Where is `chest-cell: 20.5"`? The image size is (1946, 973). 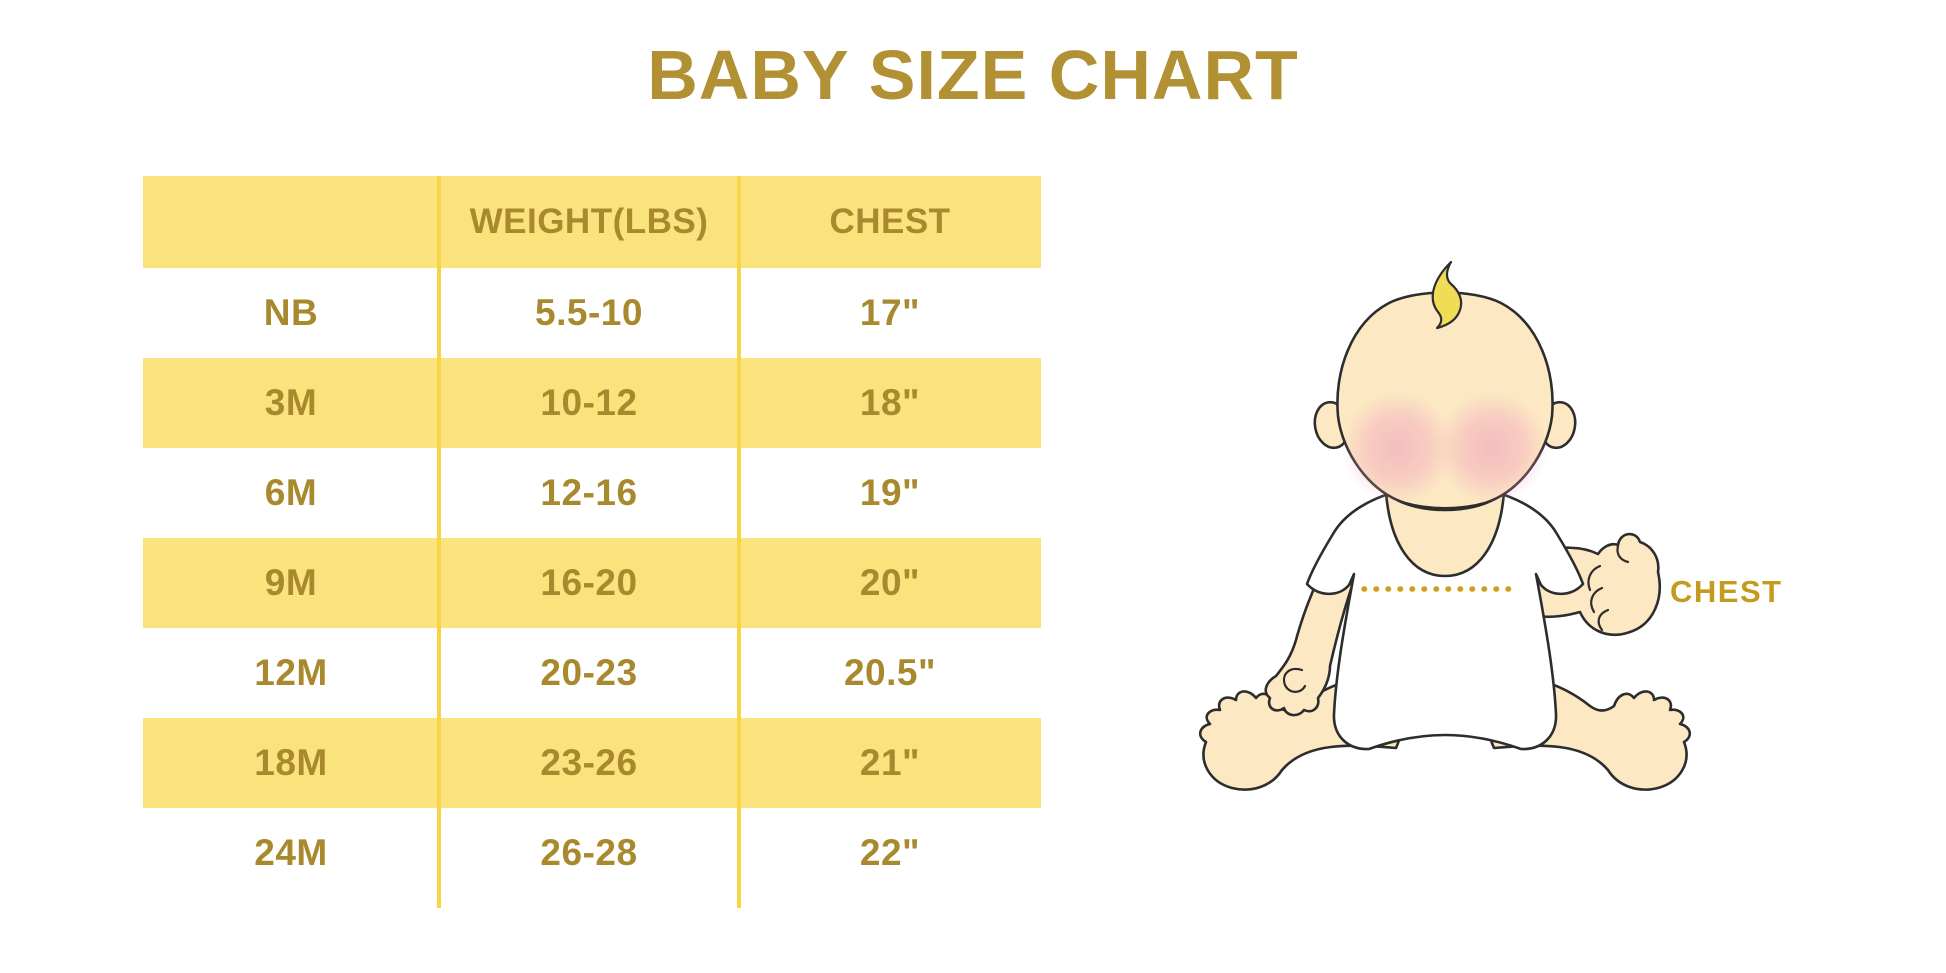
chest-cell: 20.5" is located at coordinates (890, 672).